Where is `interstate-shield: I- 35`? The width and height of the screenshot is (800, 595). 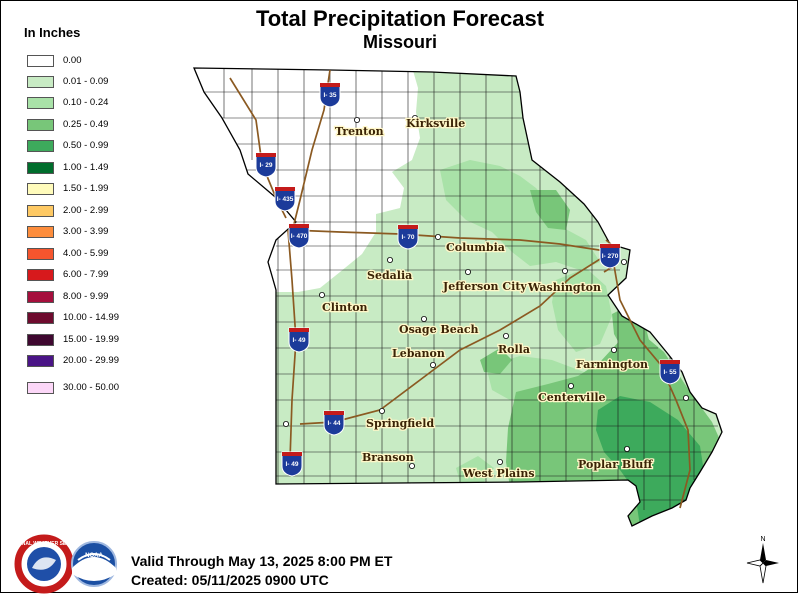
interstate-shield: I- 35 is located at coordinates (330, 95).